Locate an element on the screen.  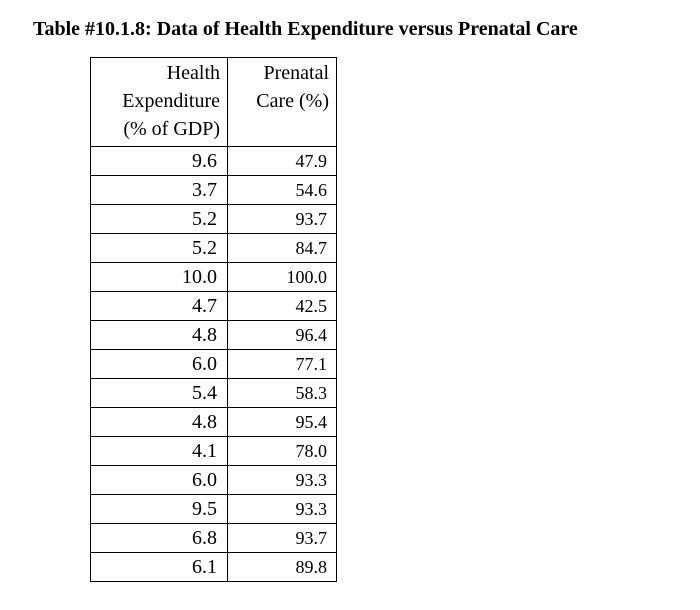
table-row: 6.0 77.1 is located at coordinates (213, 364).